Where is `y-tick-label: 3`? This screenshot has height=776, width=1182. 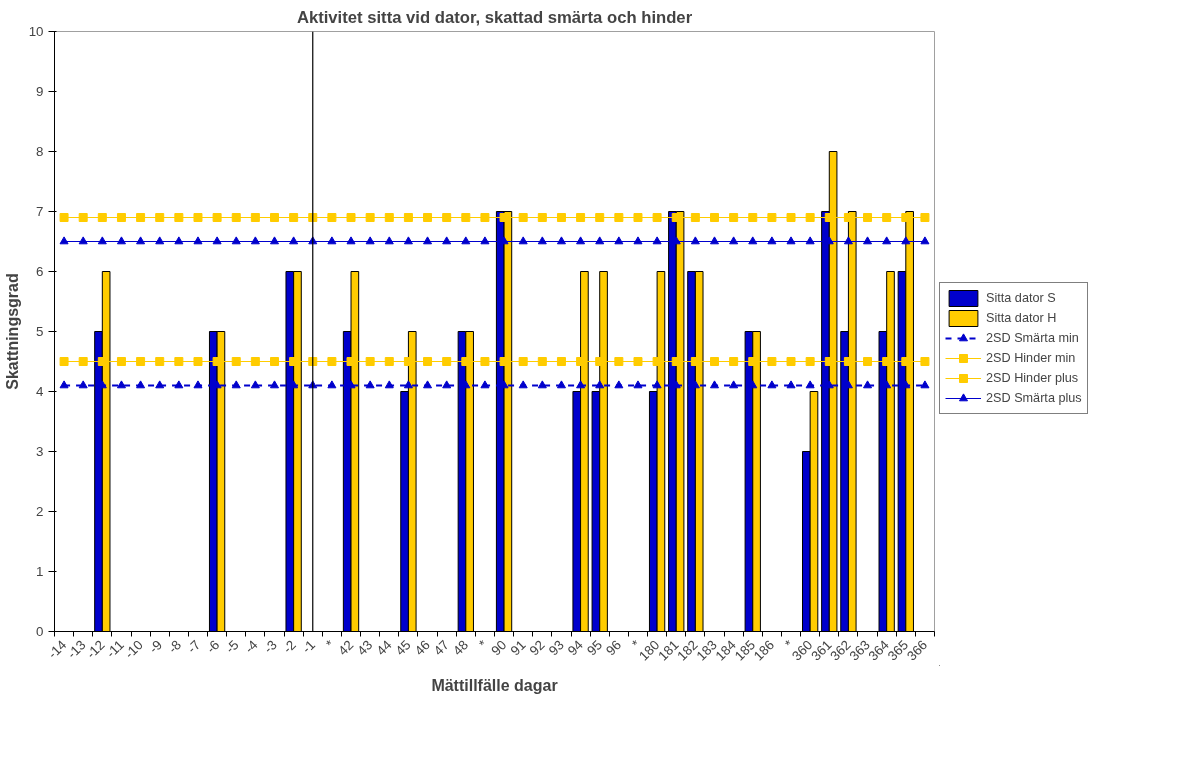 y-tick-label: 3 is located at coordinates (40, 451).